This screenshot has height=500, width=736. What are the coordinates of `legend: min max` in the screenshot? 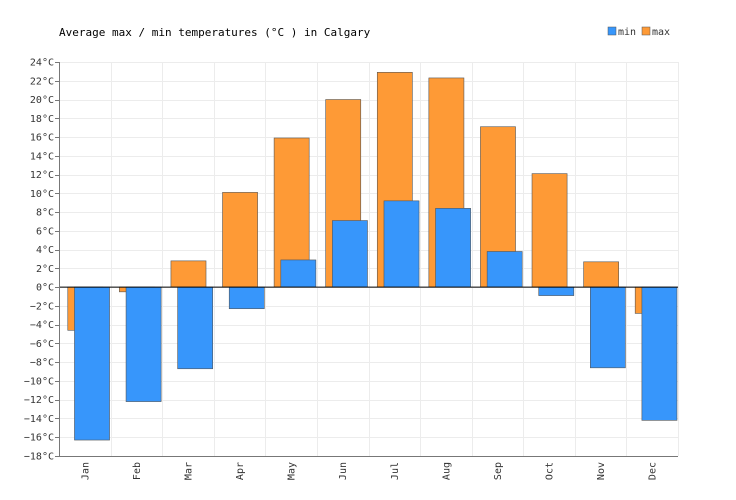 It's located at (638, 32).